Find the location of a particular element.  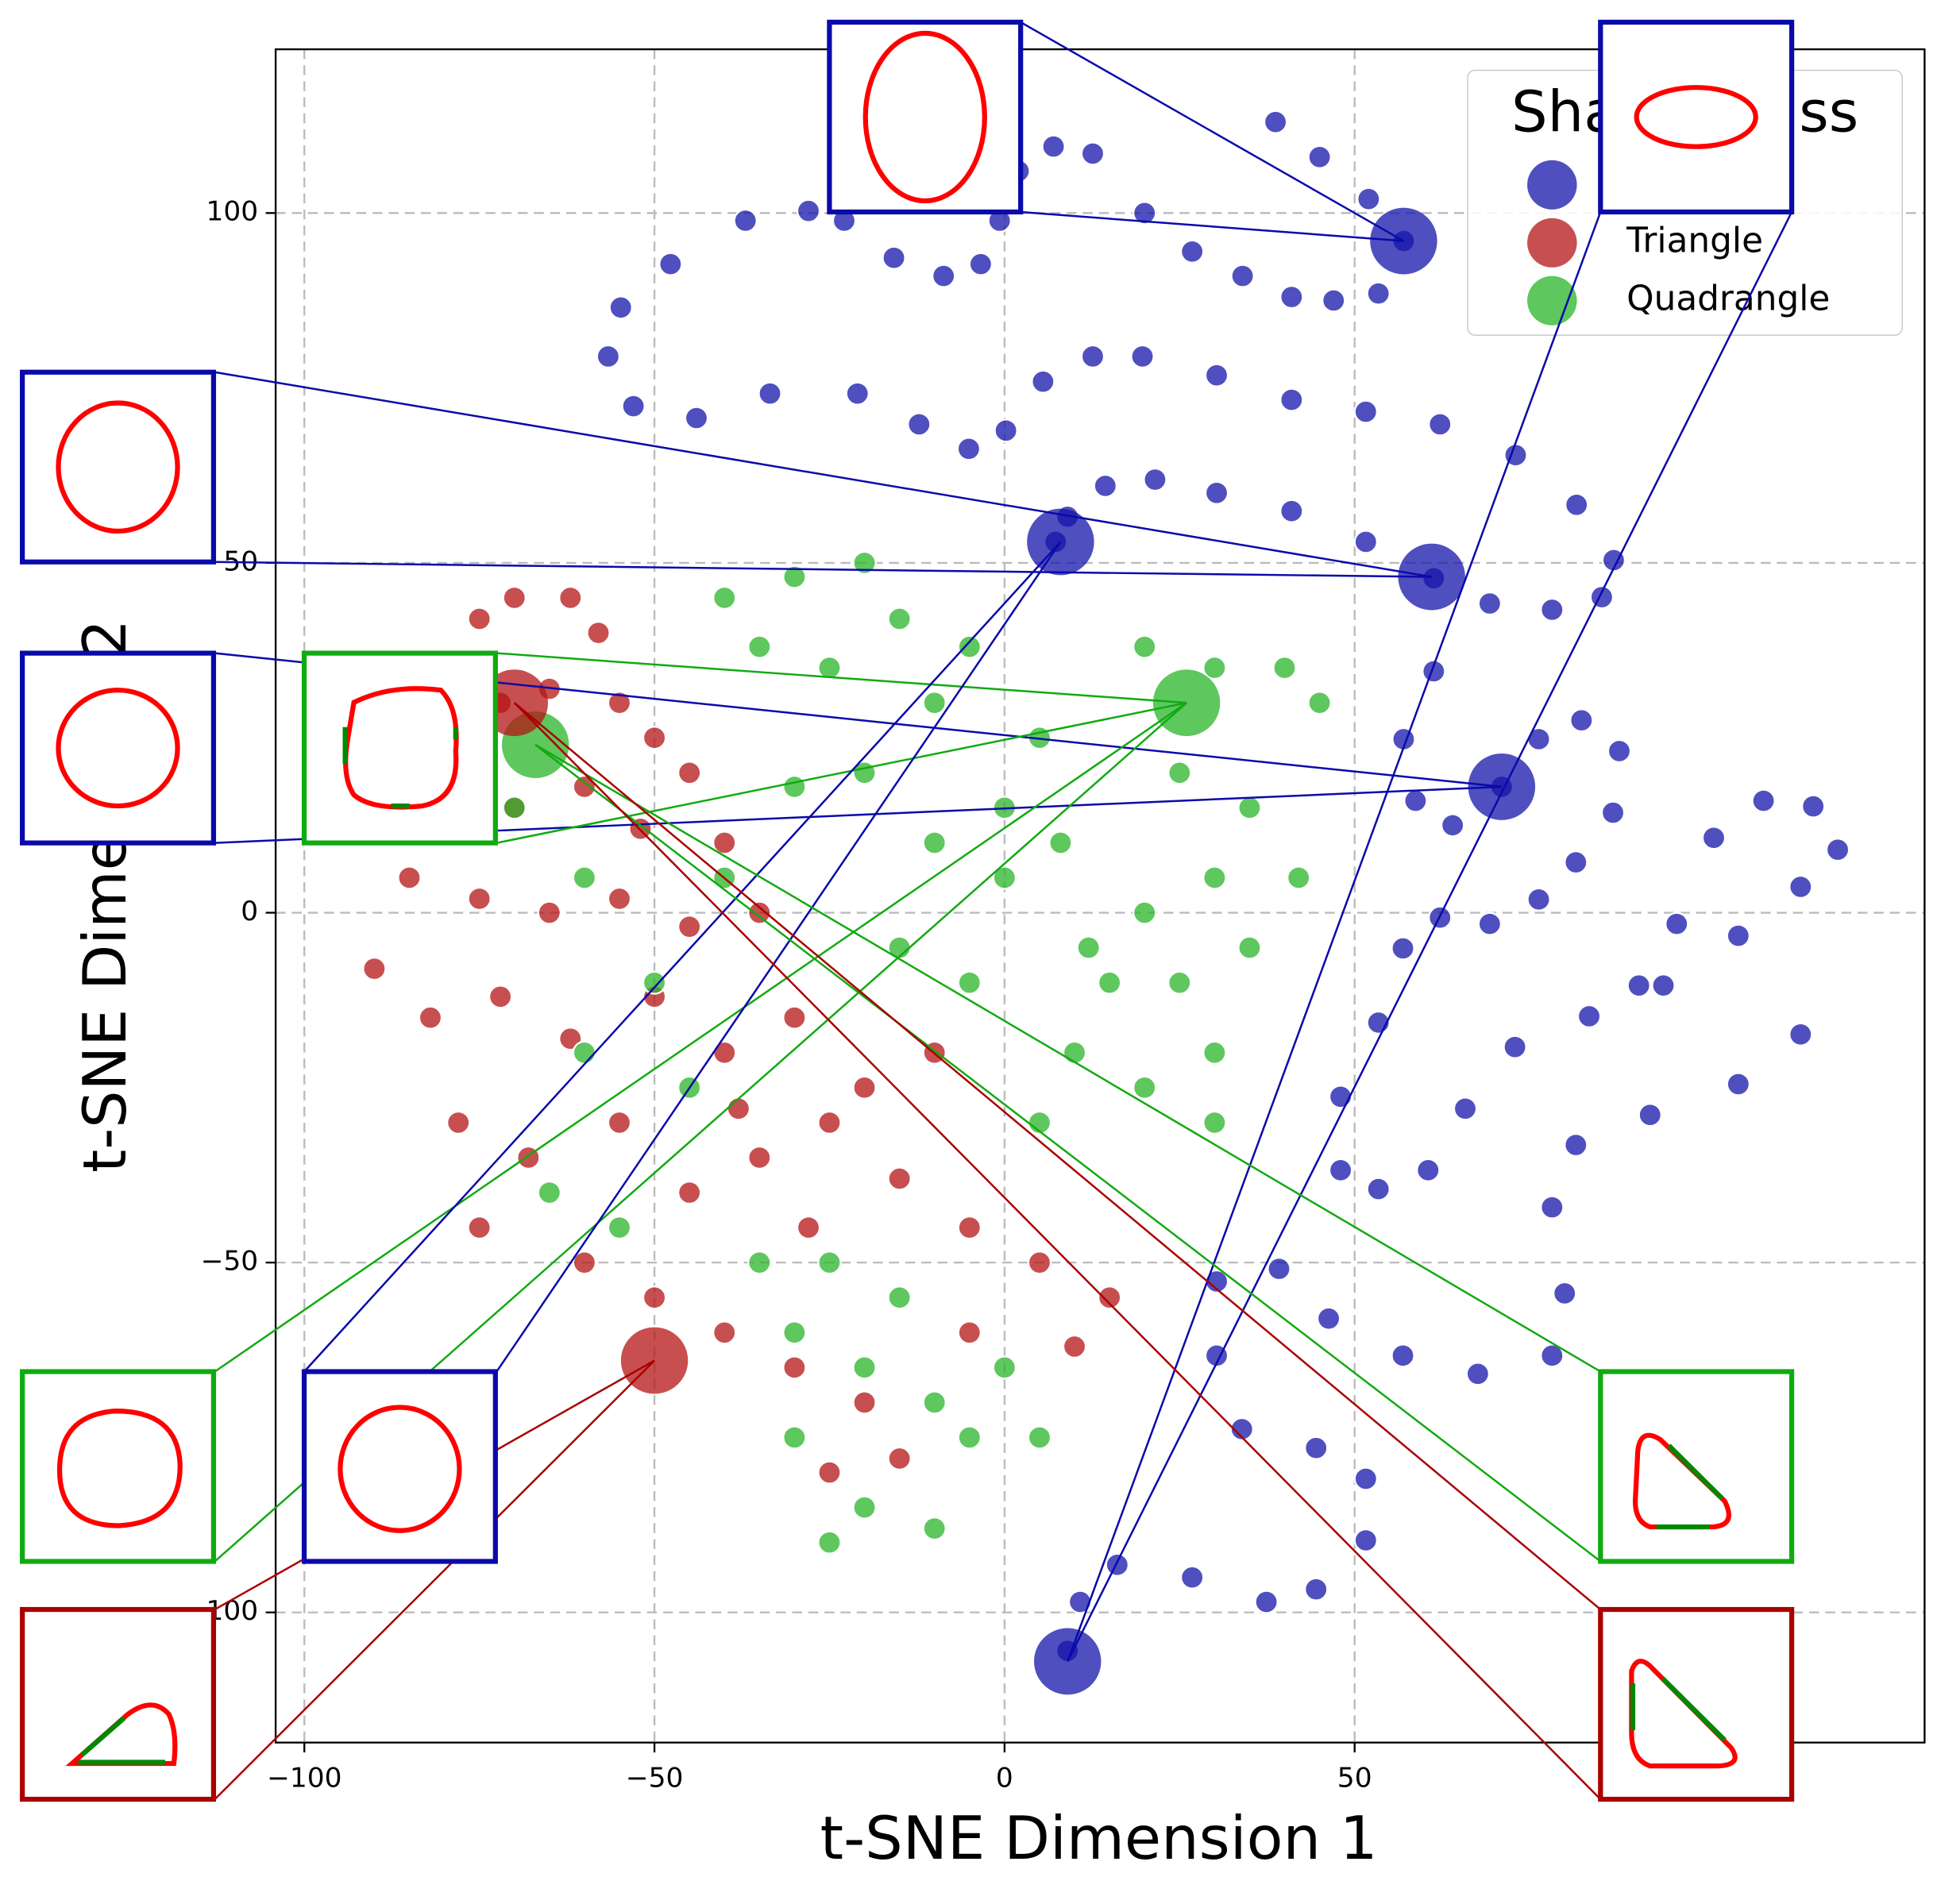

y-tick-label: −50 is located at coordinates (230, 1262).